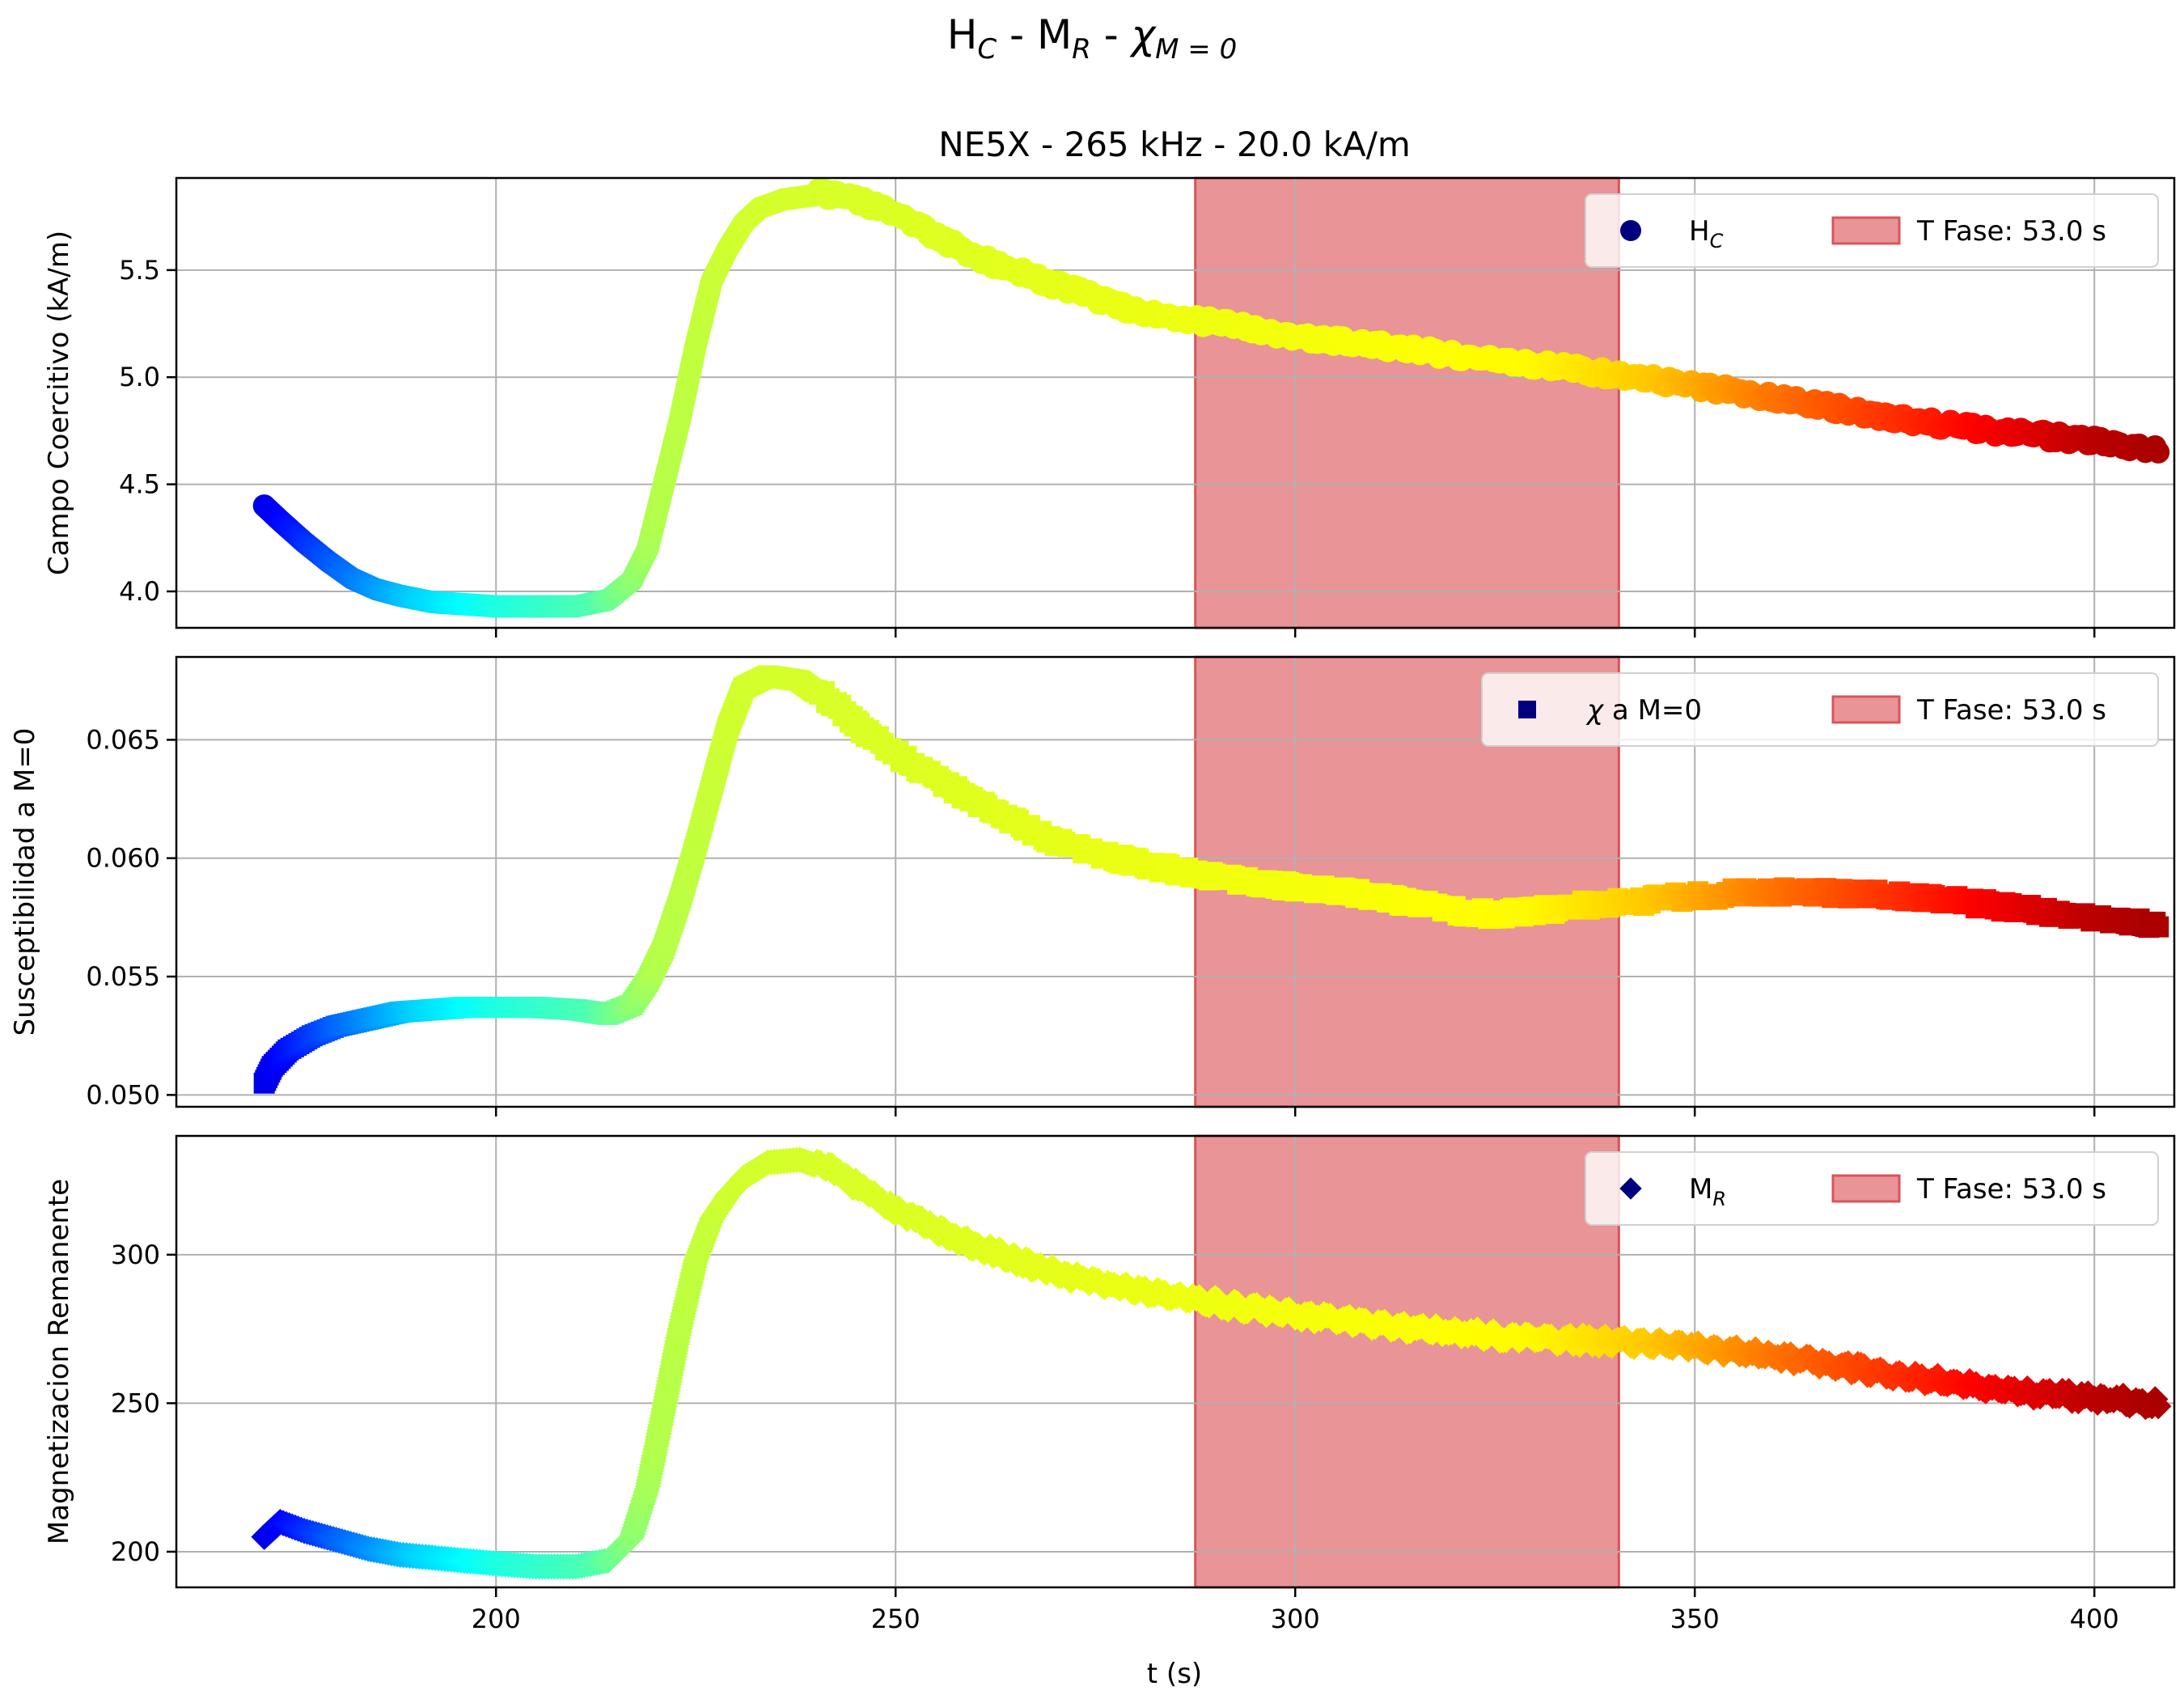 This screenshot has width=2184, height=1699. Describe the element at coordinates (1708, 1191) in the screenshot. I see `legend-series-label: MR` at that location.